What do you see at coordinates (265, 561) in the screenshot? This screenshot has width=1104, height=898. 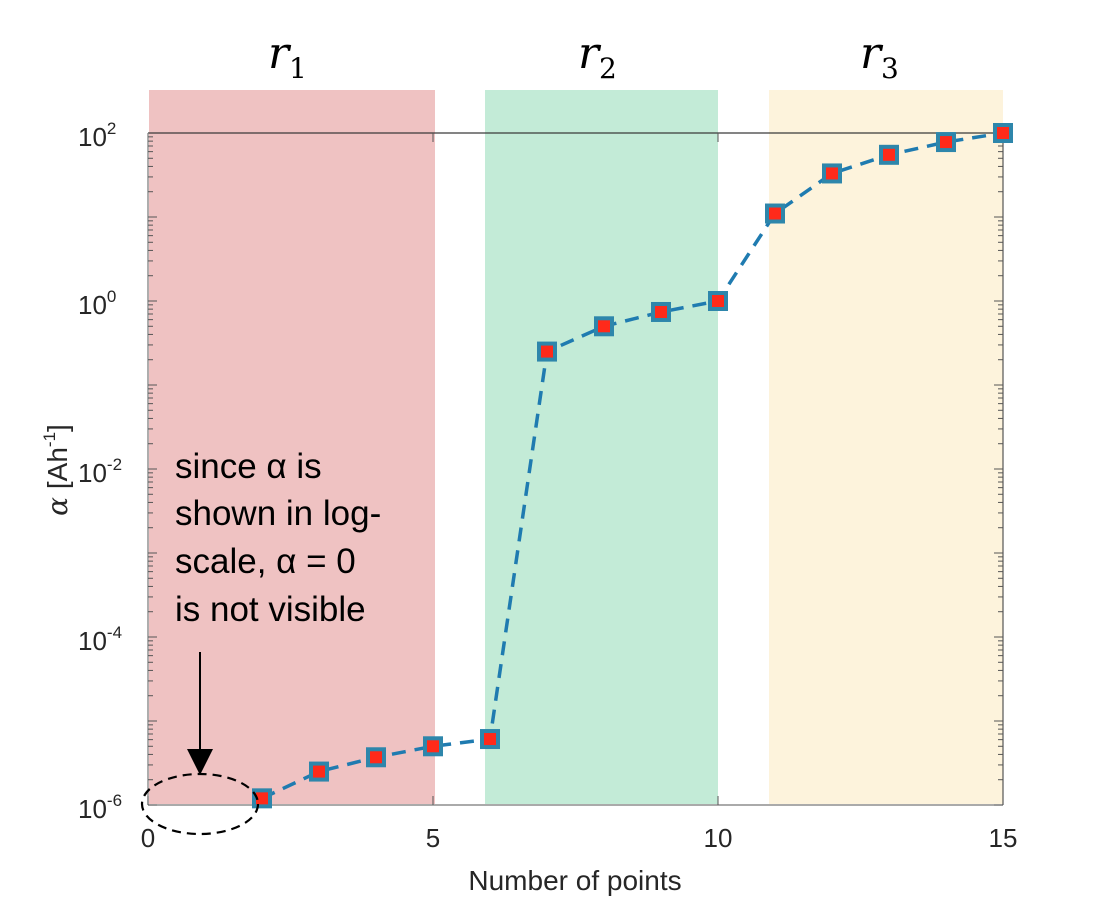 I see `annotation-line-3: scale, α = 0` at bounding box center [265, 561].